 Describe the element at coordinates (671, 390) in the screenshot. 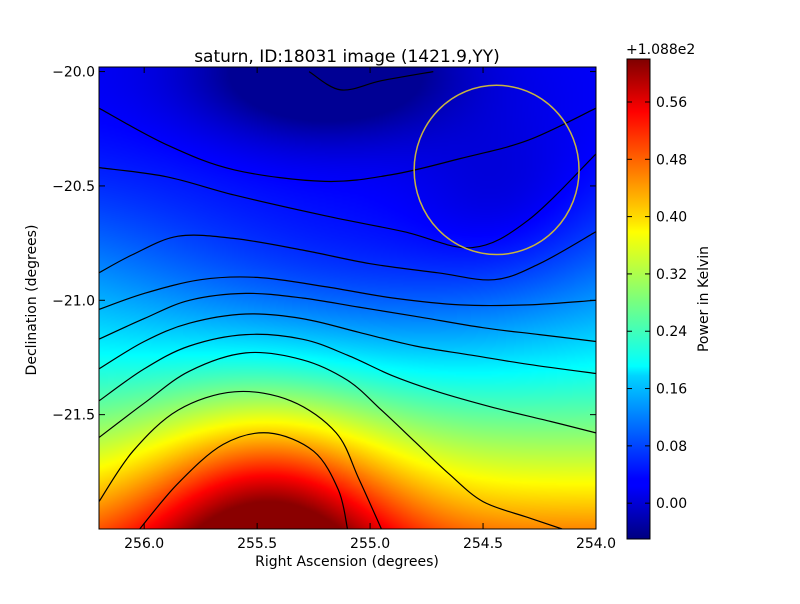

I see `colorbar-tick-label: 0.16` at that location.